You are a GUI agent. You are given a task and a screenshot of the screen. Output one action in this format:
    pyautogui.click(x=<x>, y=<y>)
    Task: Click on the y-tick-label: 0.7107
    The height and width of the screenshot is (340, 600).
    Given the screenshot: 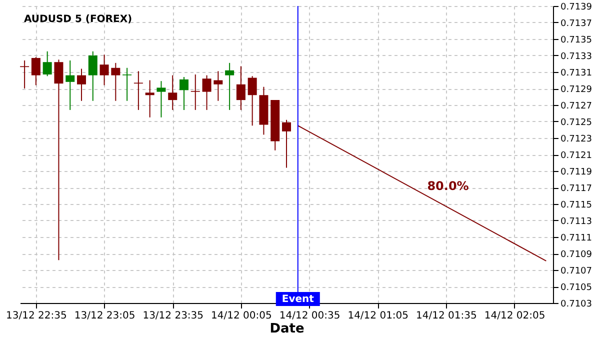 What is the action you would take?
    pyautogui.click(x=576, y=271)
    